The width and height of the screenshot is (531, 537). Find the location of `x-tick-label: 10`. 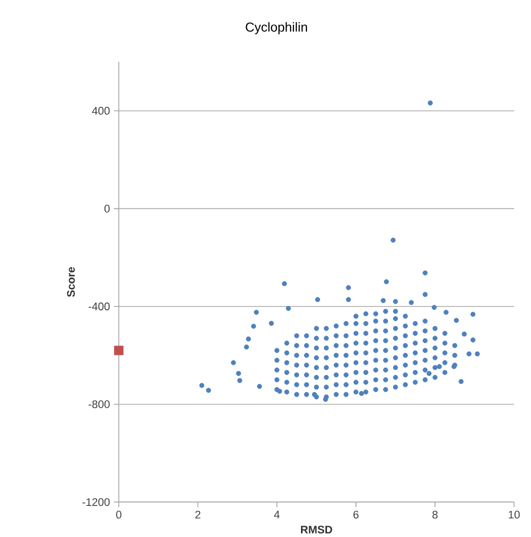

x-tick-label: 10 is located at coordinates (514, 514).